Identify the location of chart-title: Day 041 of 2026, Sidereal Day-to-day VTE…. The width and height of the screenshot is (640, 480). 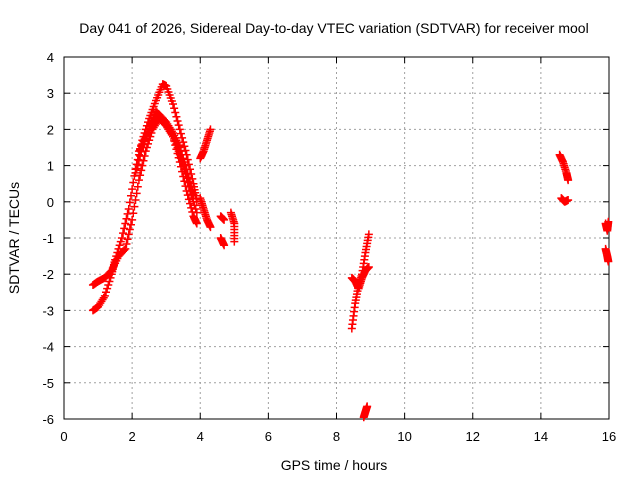
(333, 28).